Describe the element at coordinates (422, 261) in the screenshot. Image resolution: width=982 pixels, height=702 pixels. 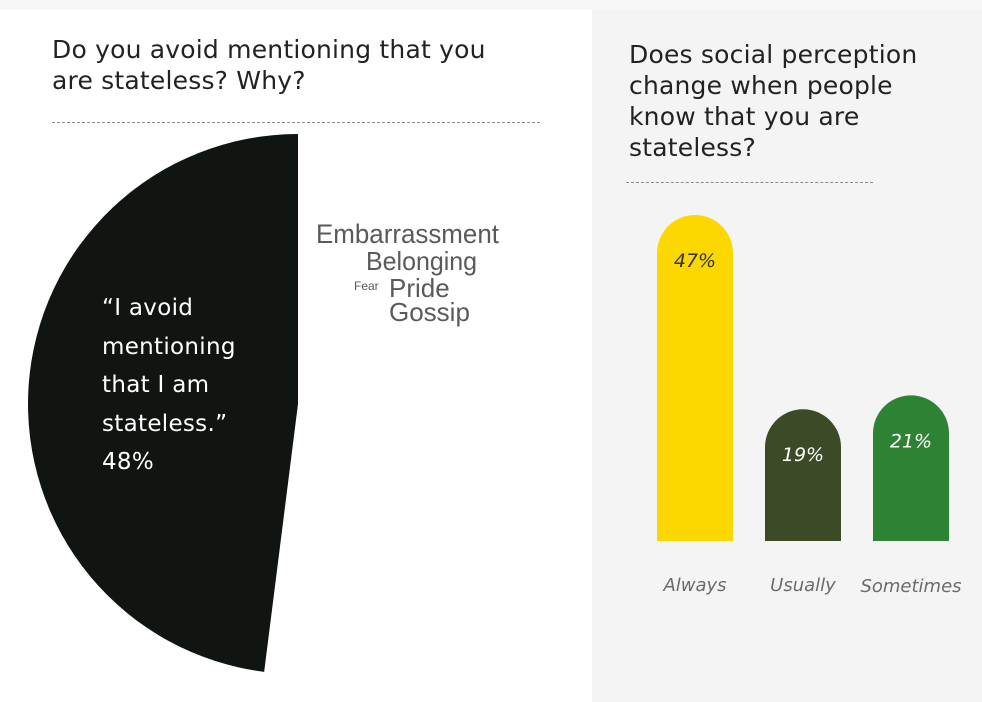
I see `word-cloud-belonging: Belonging` at that location.